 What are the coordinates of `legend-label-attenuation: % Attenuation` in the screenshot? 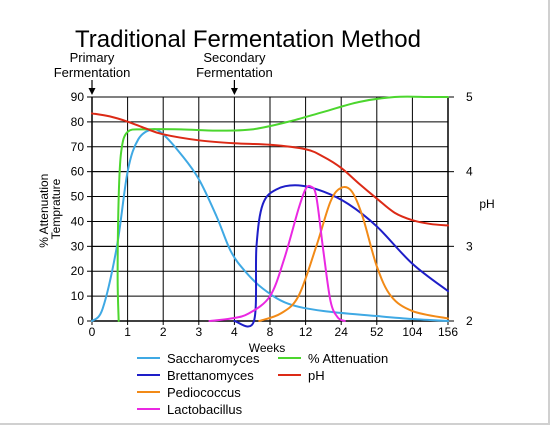 It's located at (348, 358).